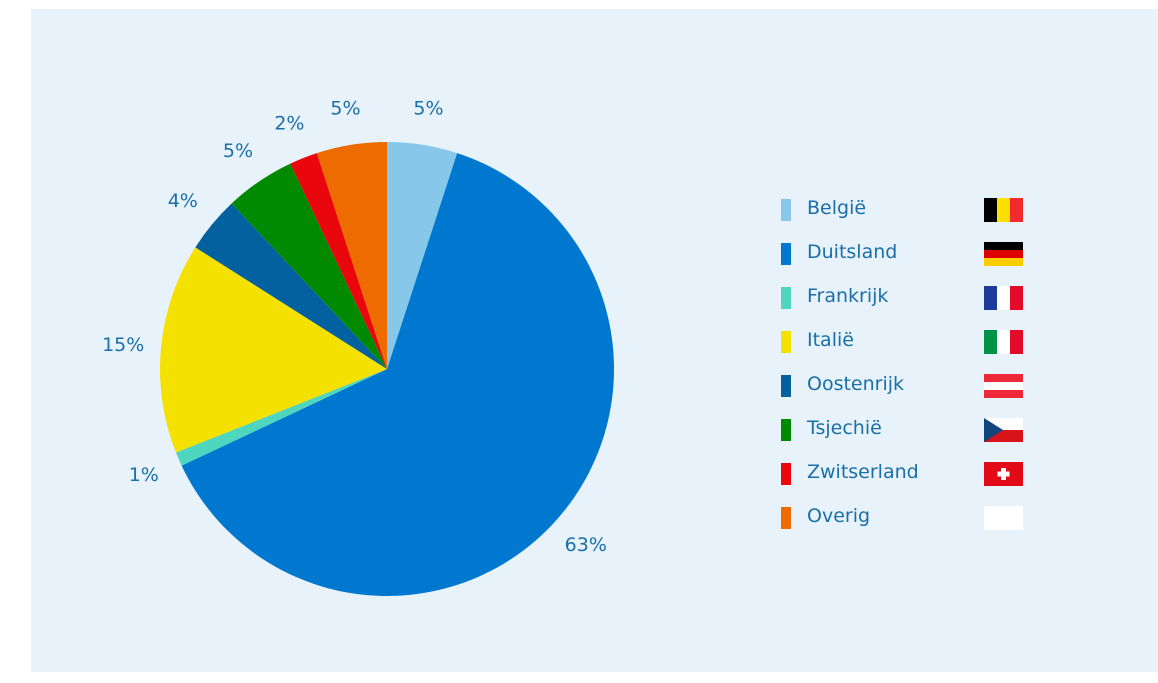  What do you see at coordinates (856, 384) in the screenshot?
I see `legend-label: Oostenrijk` at bounding box center [856, 384].